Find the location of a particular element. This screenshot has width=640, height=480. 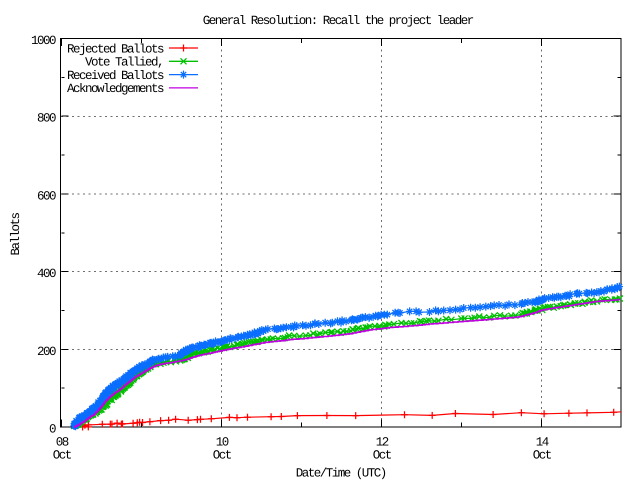

svg-text: 08 is located at coordinates (62, 443).